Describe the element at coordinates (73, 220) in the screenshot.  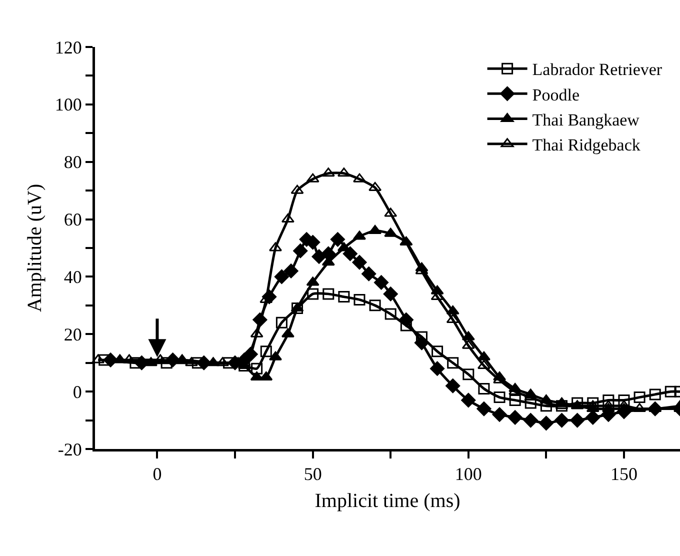
I see `y-tick-label: 60` at that location.